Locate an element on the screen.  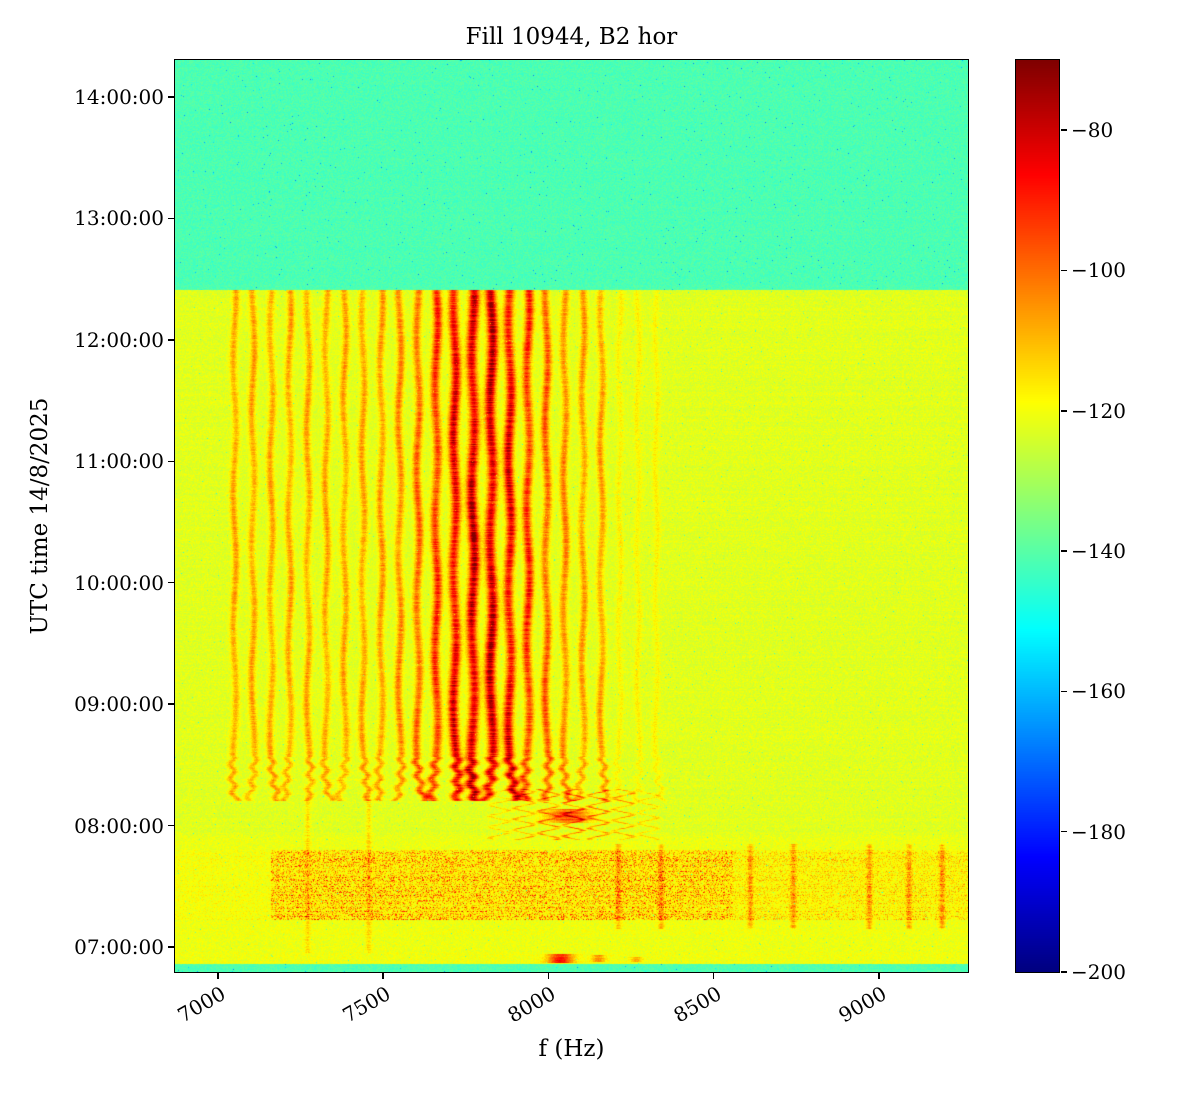
colorbar-tick-label: −180 is located at coordinates (1098, 831).